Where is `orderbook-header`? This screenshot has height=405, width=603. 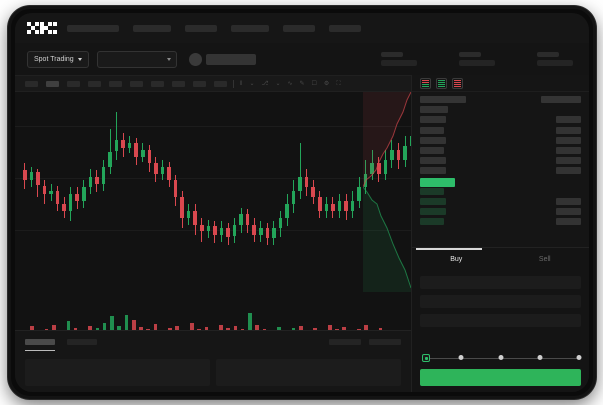 orderbook-header is located at coordinates (500, 99).